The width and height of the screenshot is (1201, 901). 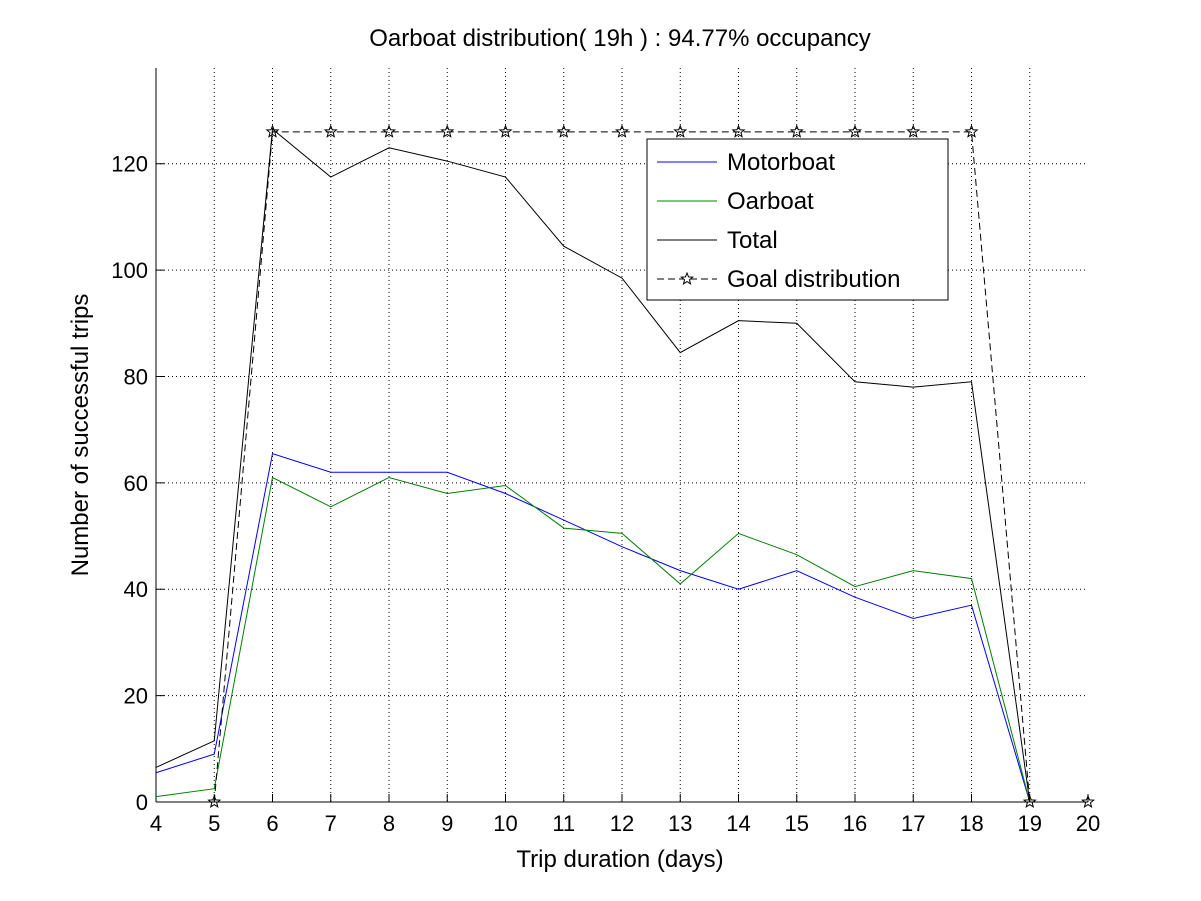 What do you see at coordinates (129, 164) in the screenshot?
I see `y-tick-label: 120` at bounding box center [129, 164].